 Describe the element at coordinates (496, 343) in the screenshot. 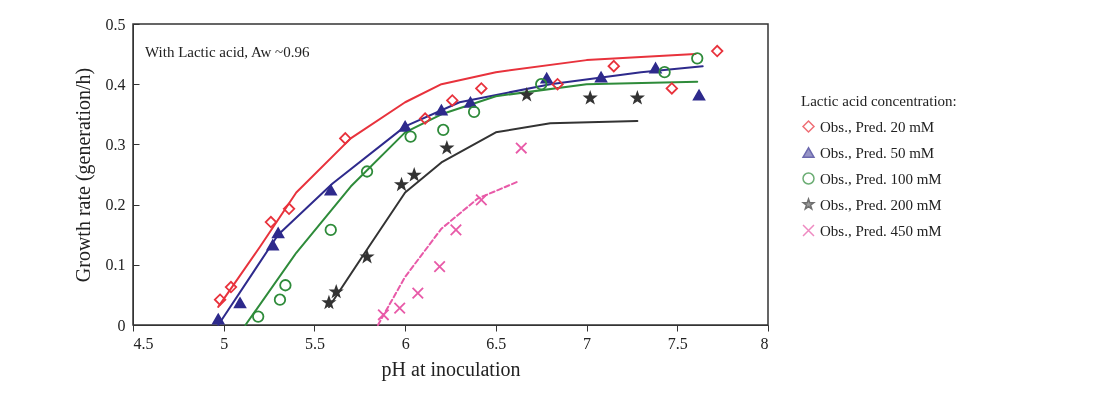

I see `x-tick-label: 6.5` at that location.